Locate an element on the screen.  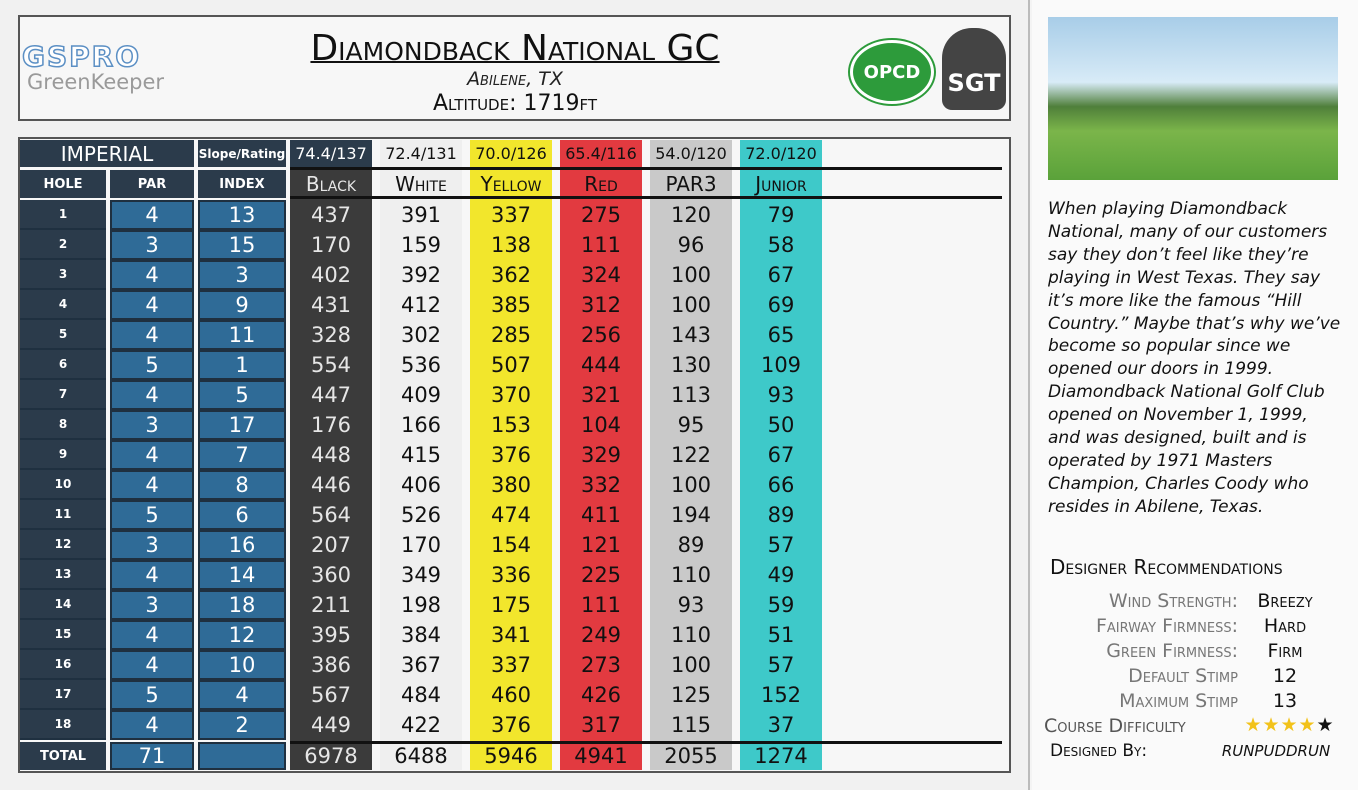
divider-line is located at coordinates (646, 168).